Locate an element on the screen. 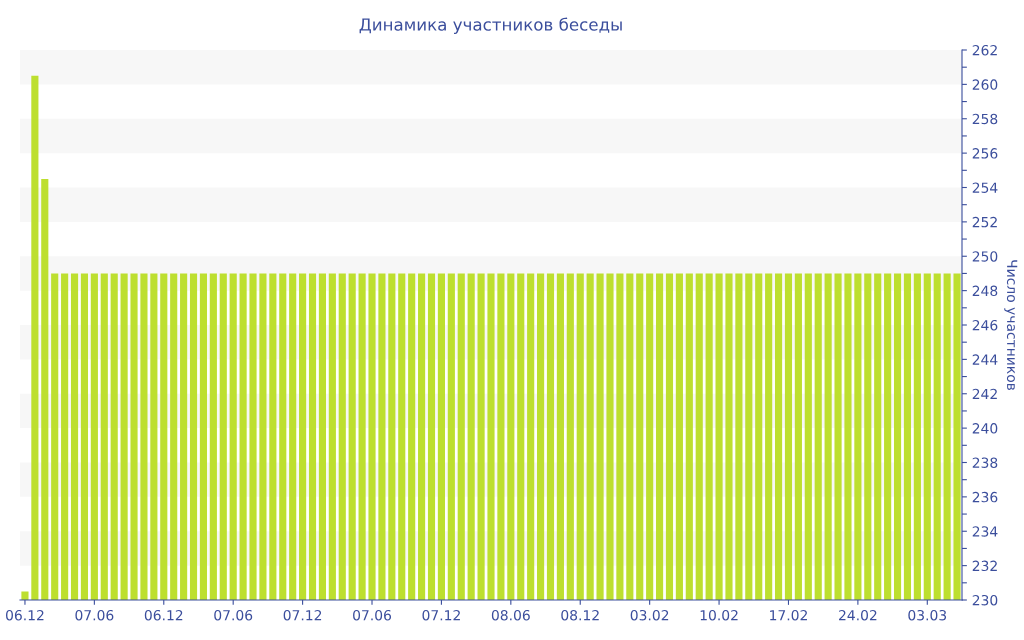 This screenshot has height=640, width=1024. y-tick-label: 260 is located at coordinates (985, 84).